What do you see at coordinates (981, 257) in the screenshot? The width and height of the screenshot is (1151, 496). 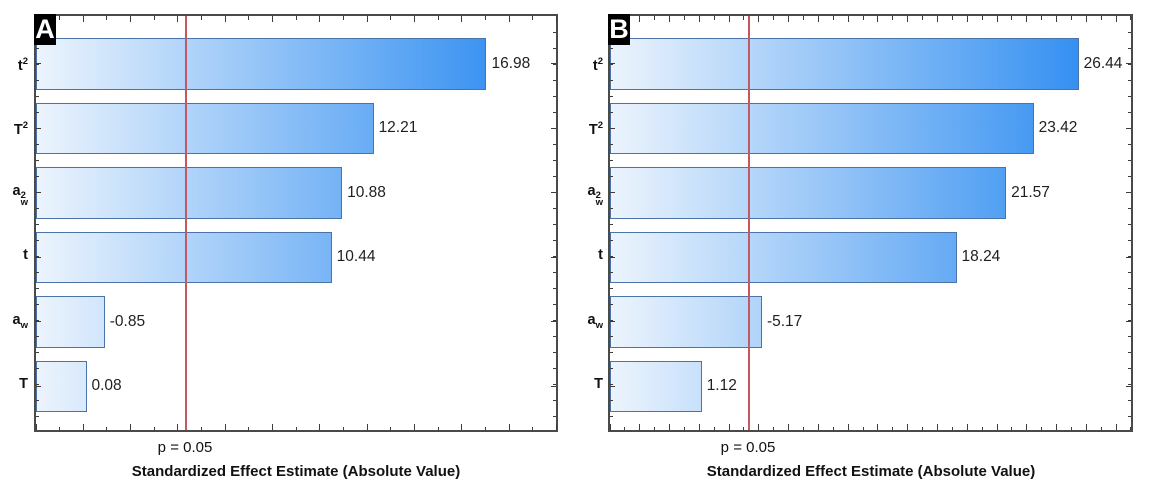 I see `bar-value-label: 18.24` at bounding box center [981, 257].